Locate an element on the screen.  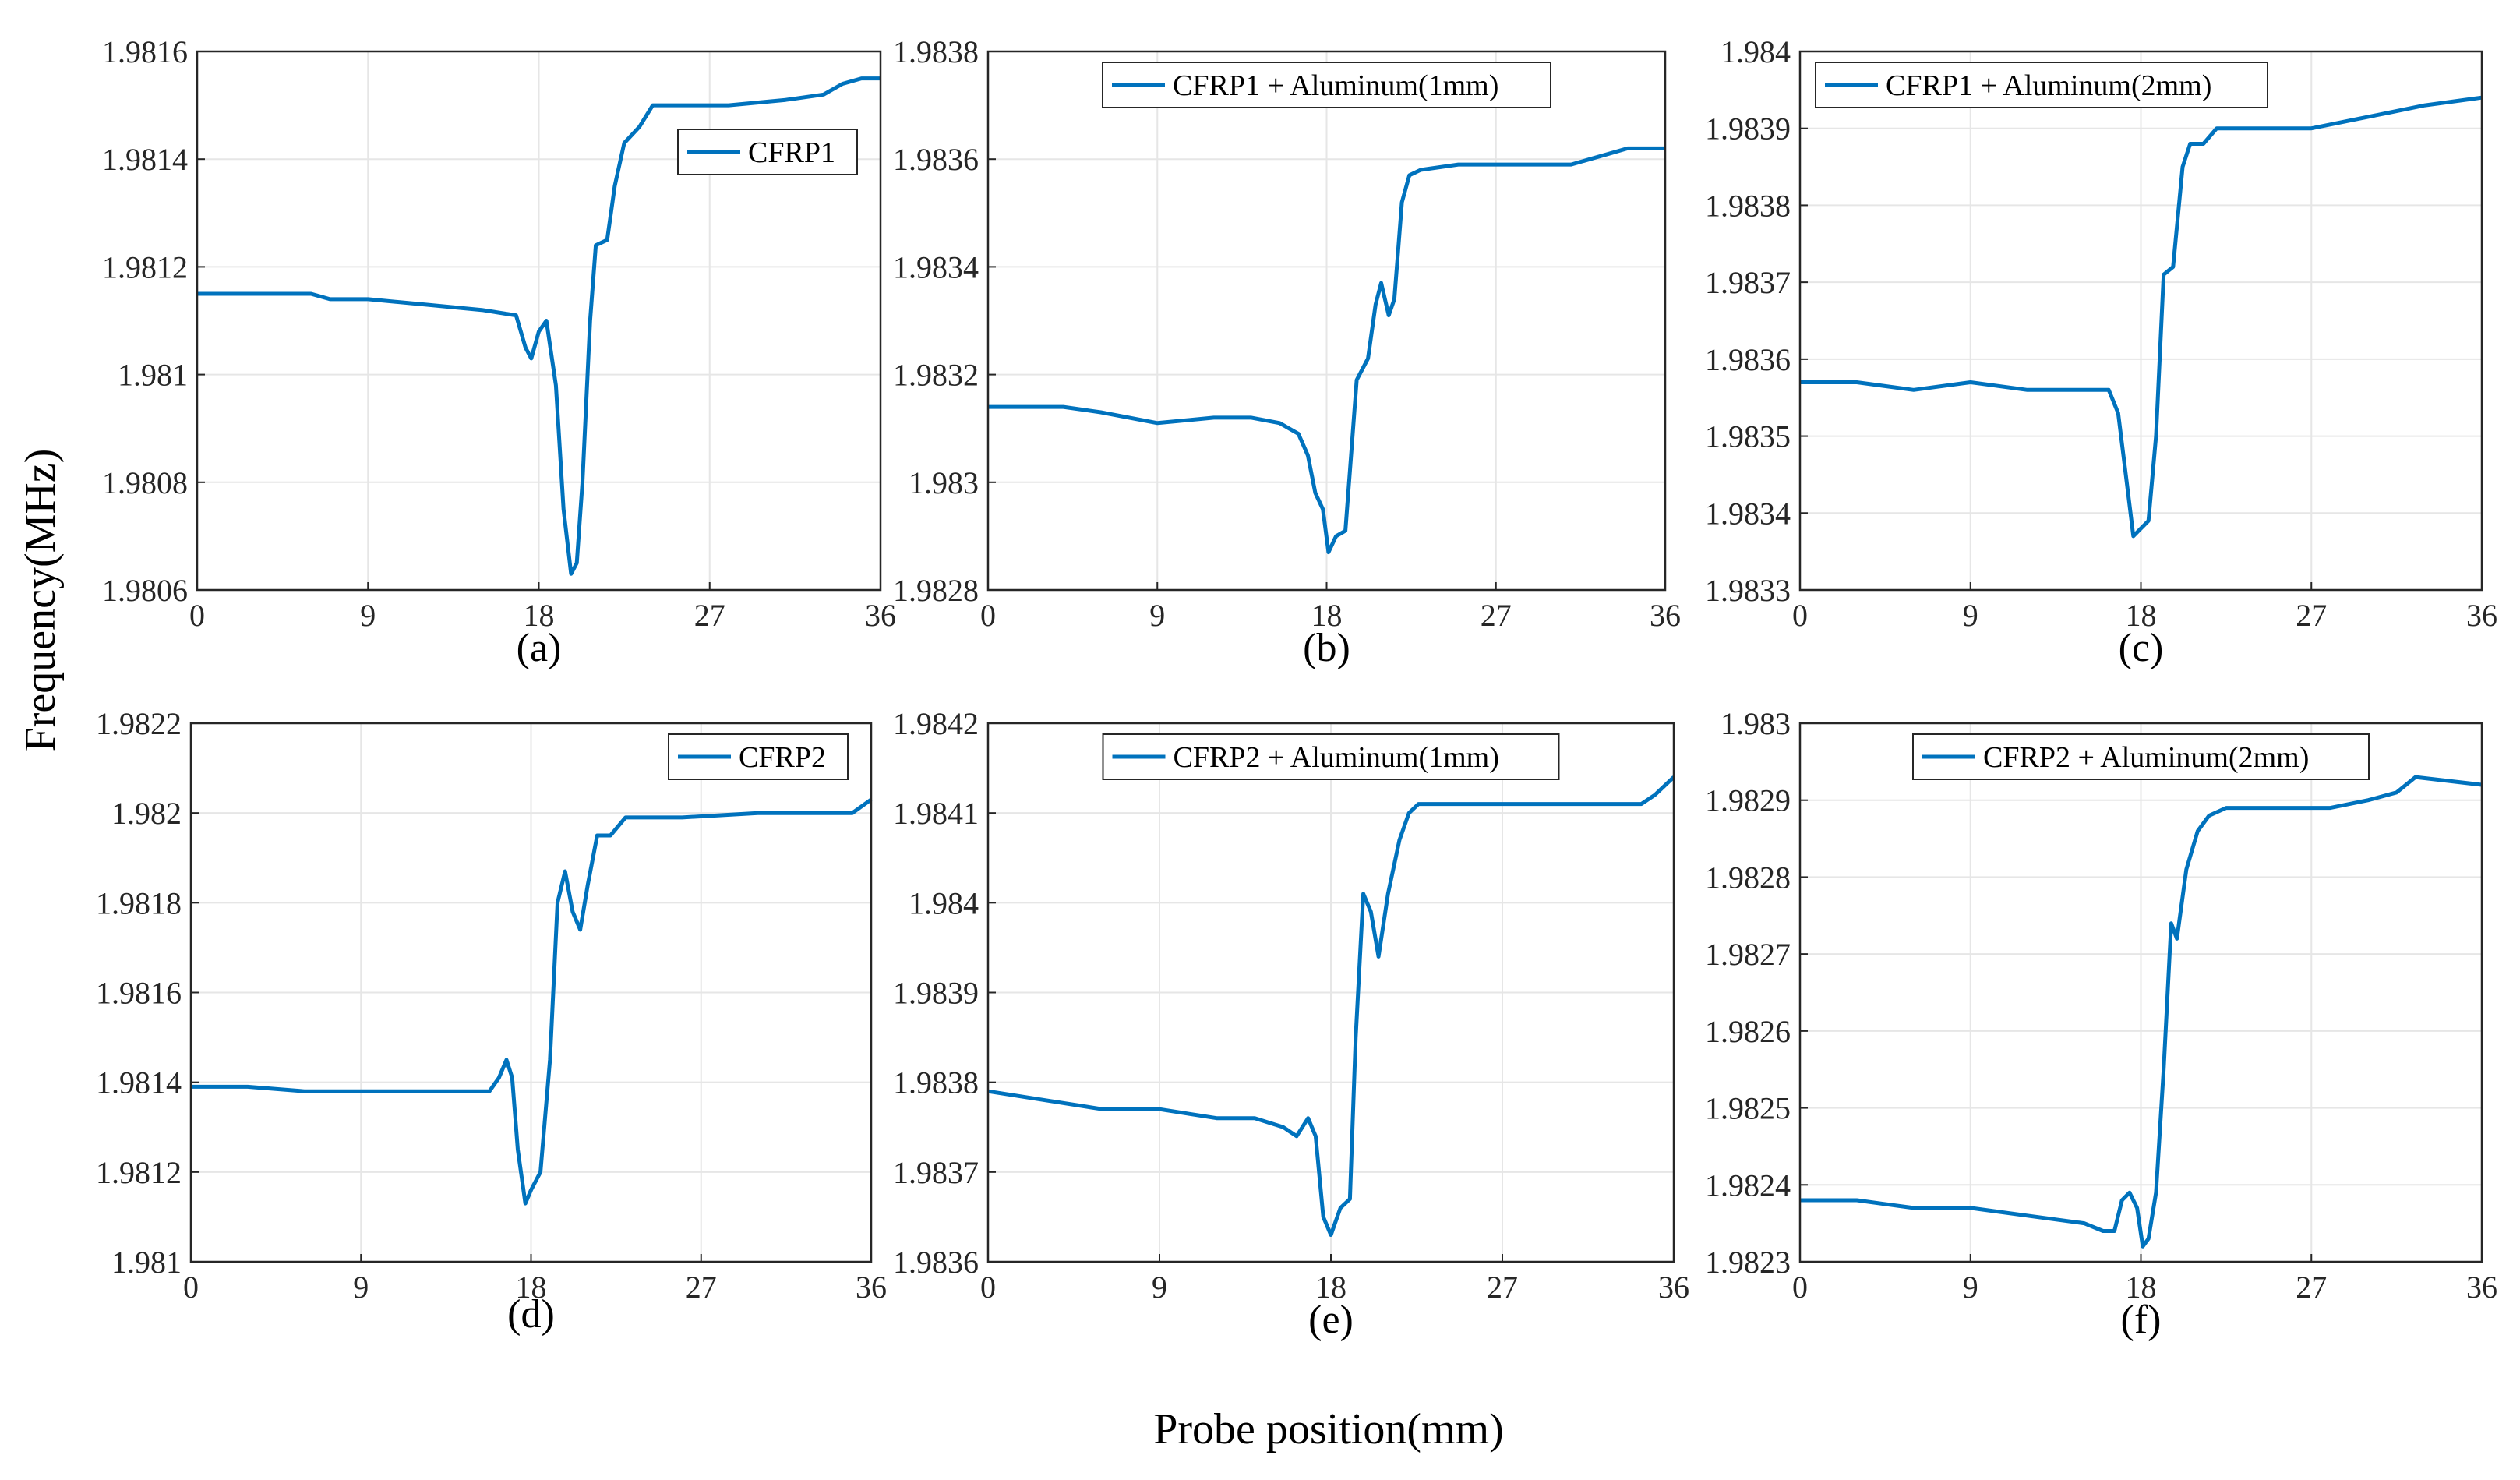
y-tick-label: 1.9823 is located at coordinates (1748, 1262).